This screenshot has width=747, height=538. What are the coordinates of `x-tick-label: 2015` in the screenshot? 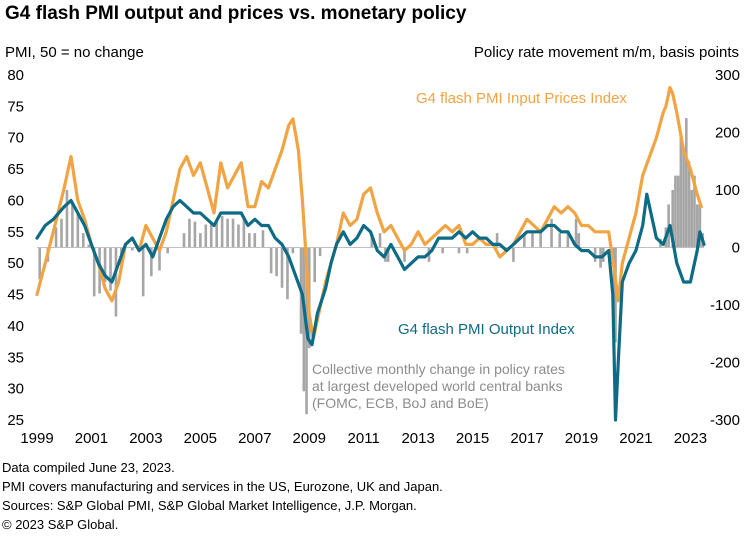 It's located at (472, 438).